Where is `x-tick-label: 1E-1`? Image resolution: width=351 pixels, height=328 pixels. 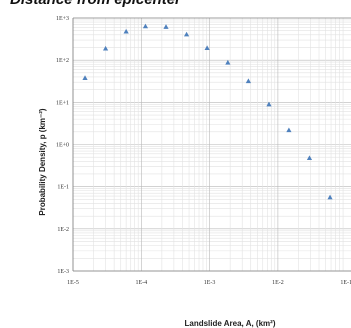 x-tick-label: 1E-1 is located at coordinates (345, 283).